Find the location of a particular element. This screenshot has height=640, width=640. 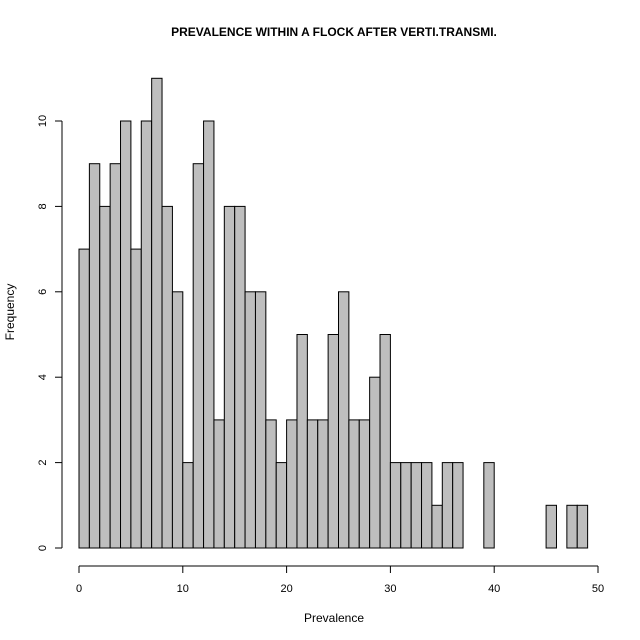

y-tick-label: 8 is located at coordinates (43, 206).